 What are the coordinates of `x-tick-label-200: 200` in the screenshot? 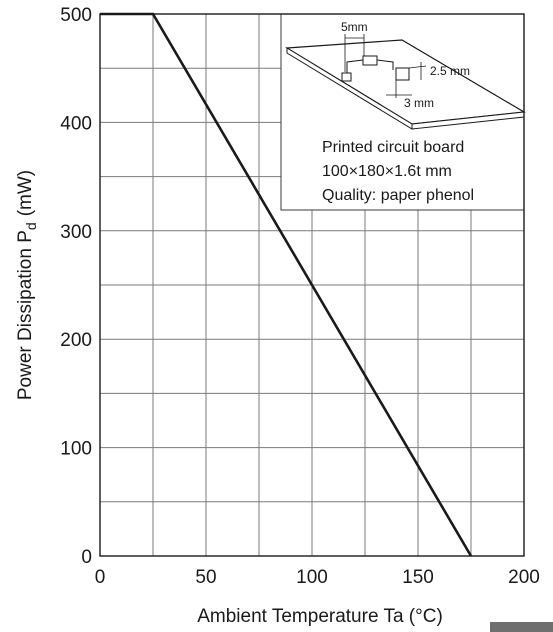 It's located at (524, 577).